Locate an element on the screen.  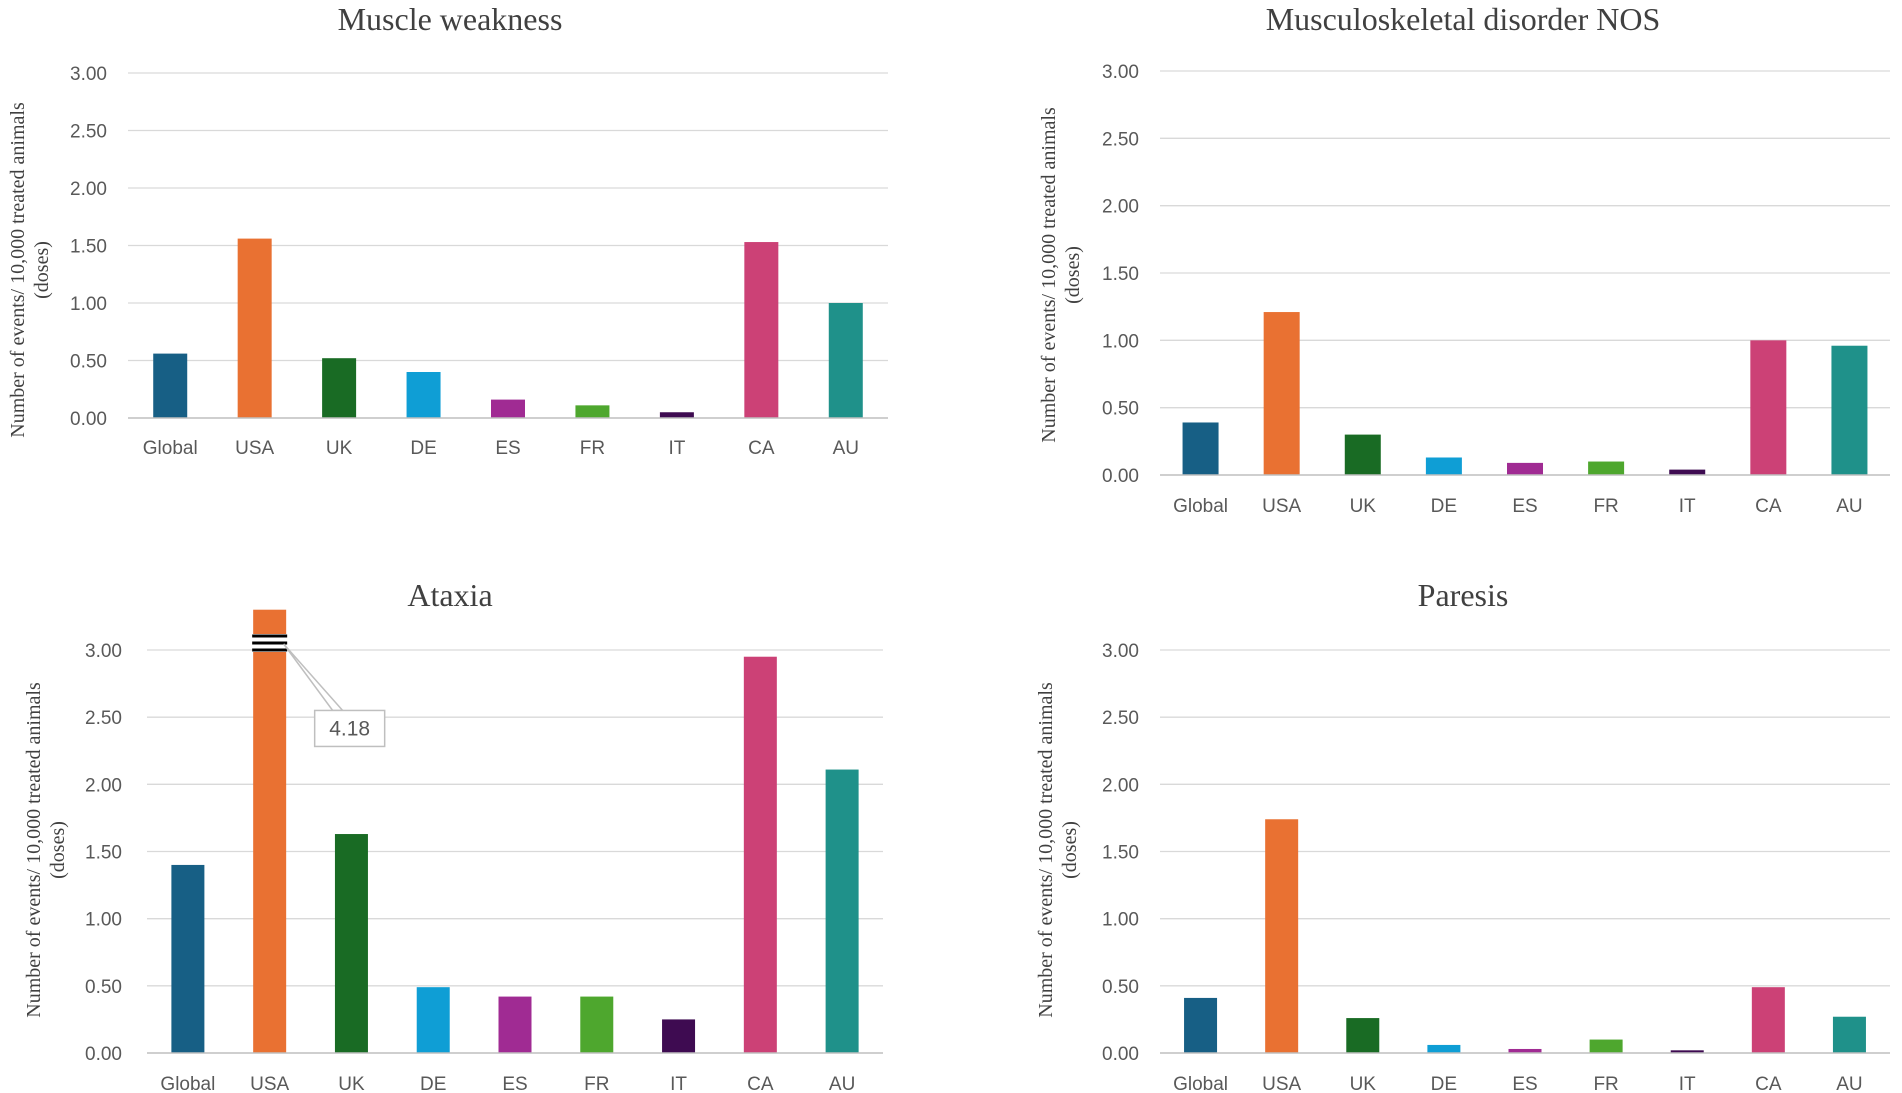
chart-title: Musculoskeletal disorder NOS is located at coordinates (1463, 19).